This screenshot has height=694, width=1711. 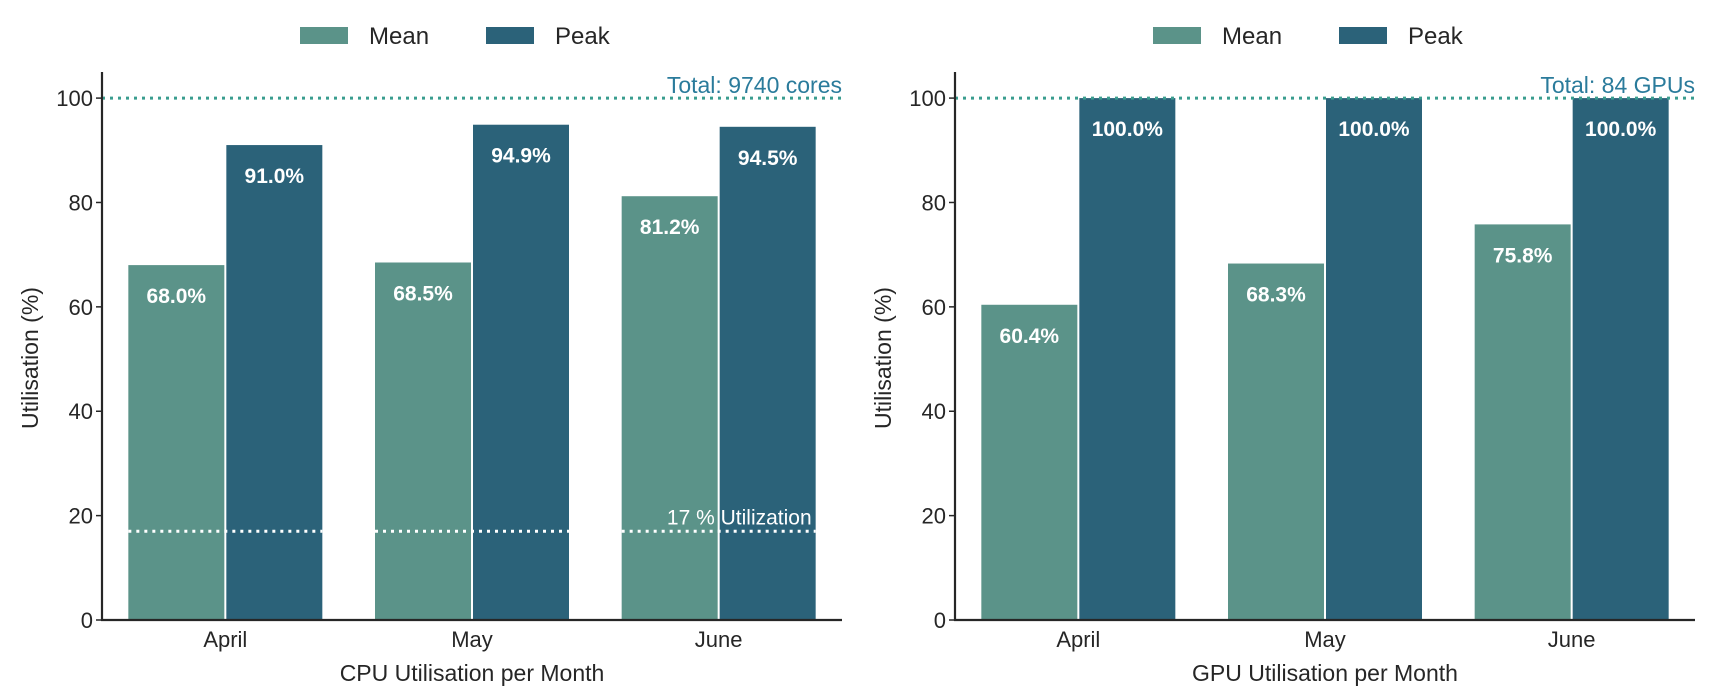 I want to click on chart1-bar-label-peak-april: 91.0%, so click(x=275, y=176).